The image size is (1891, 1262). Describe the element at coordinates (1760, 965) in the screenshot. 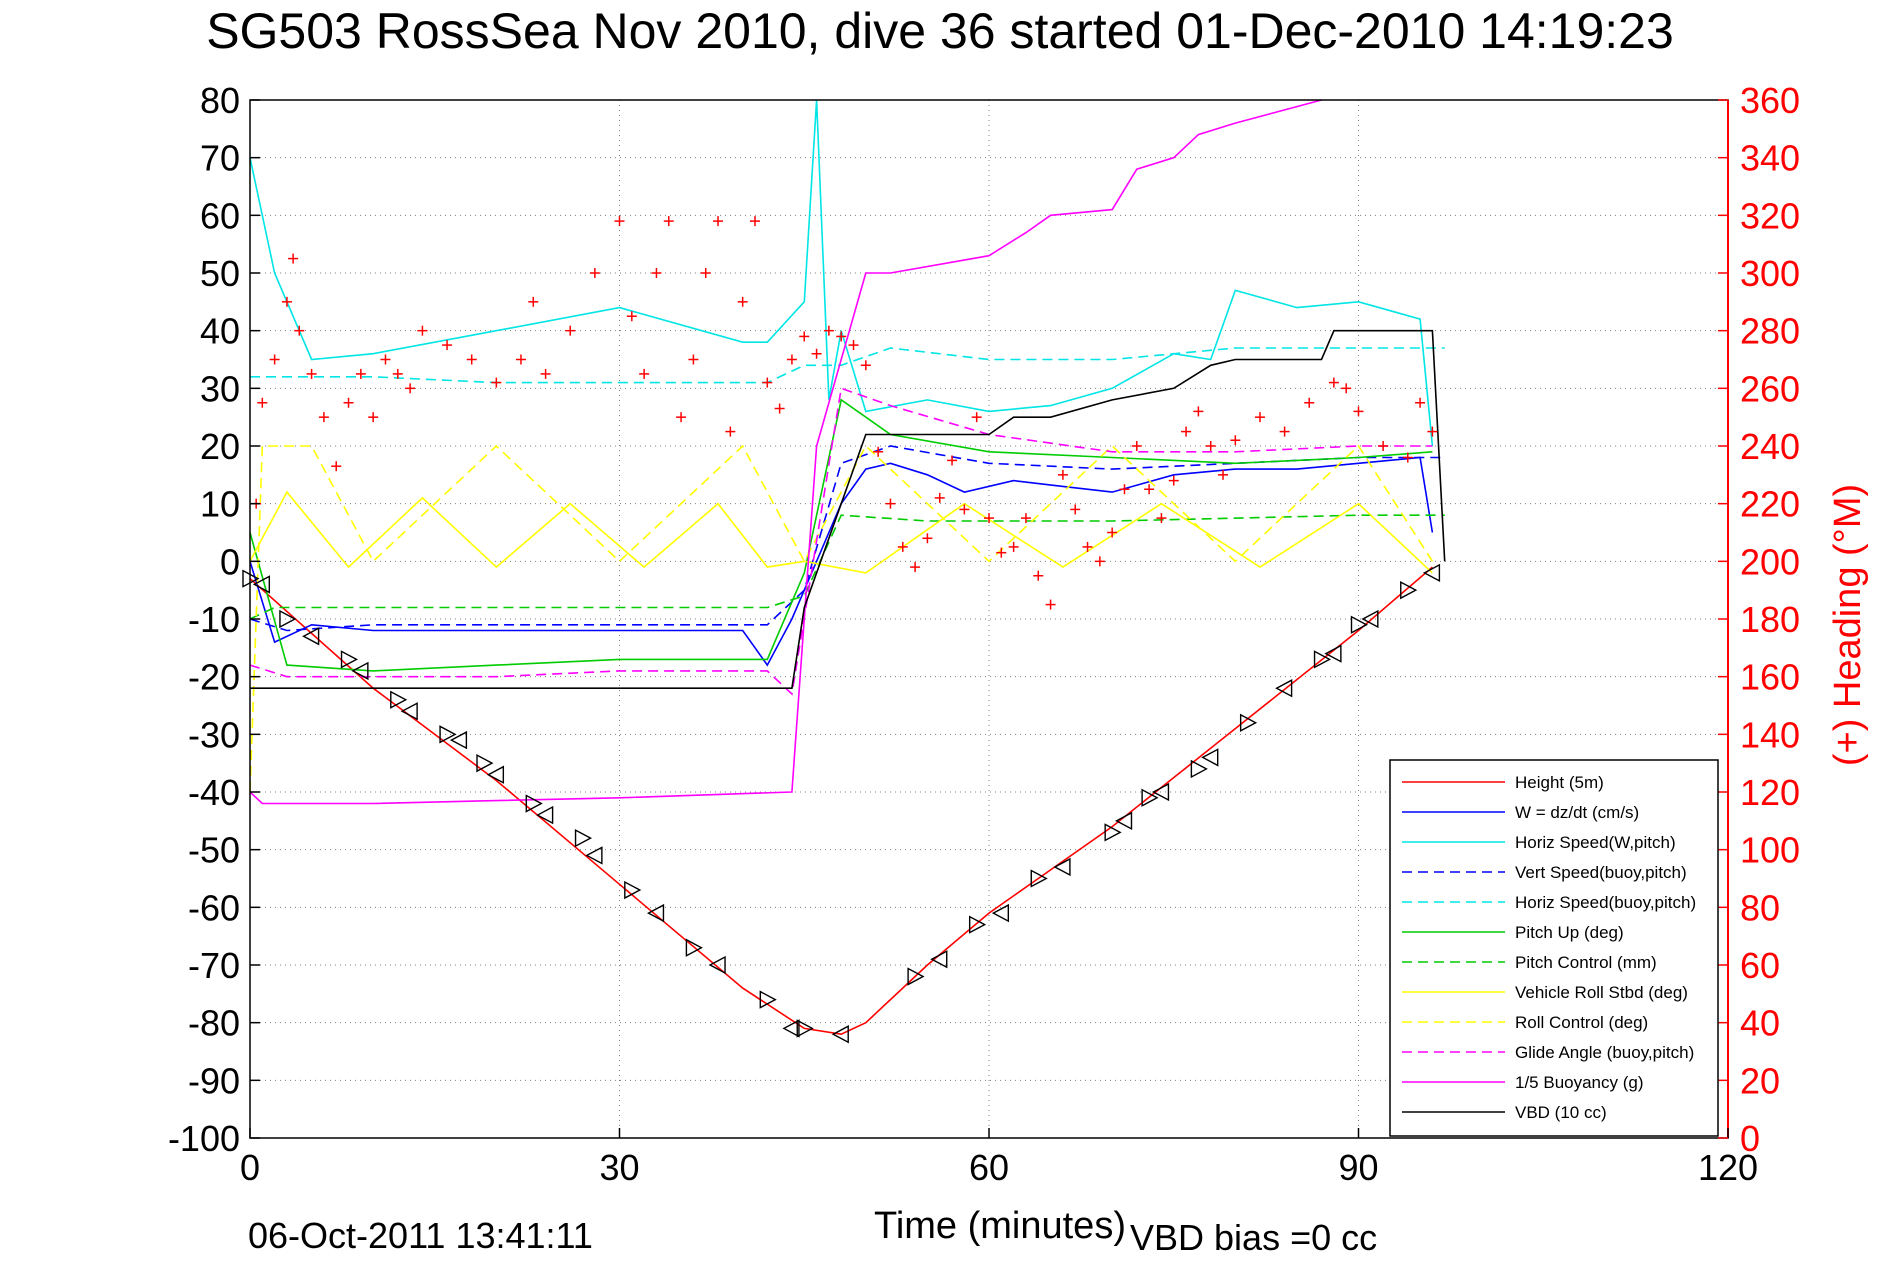

I see `y-right-tick-label: 60` at that location.